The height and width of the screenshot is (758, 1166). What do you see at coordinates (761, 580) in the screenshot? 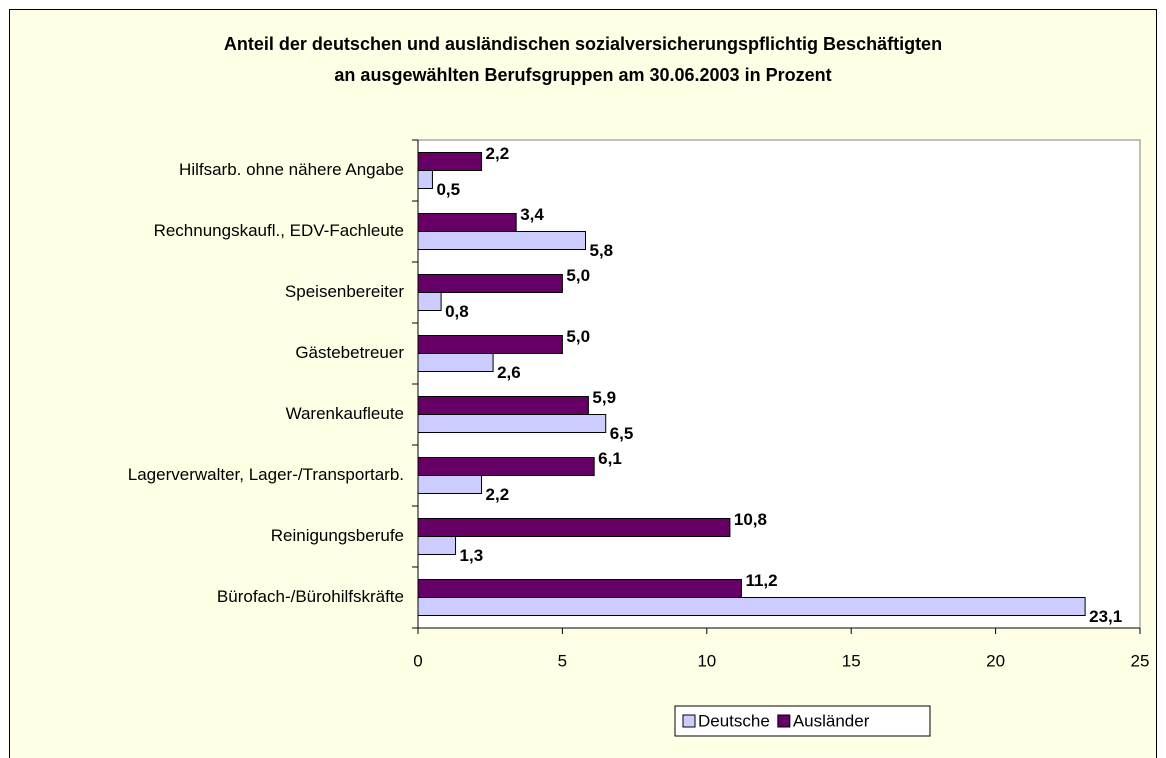
I see `value-label: 11,2` at bounding box center [761, 580].